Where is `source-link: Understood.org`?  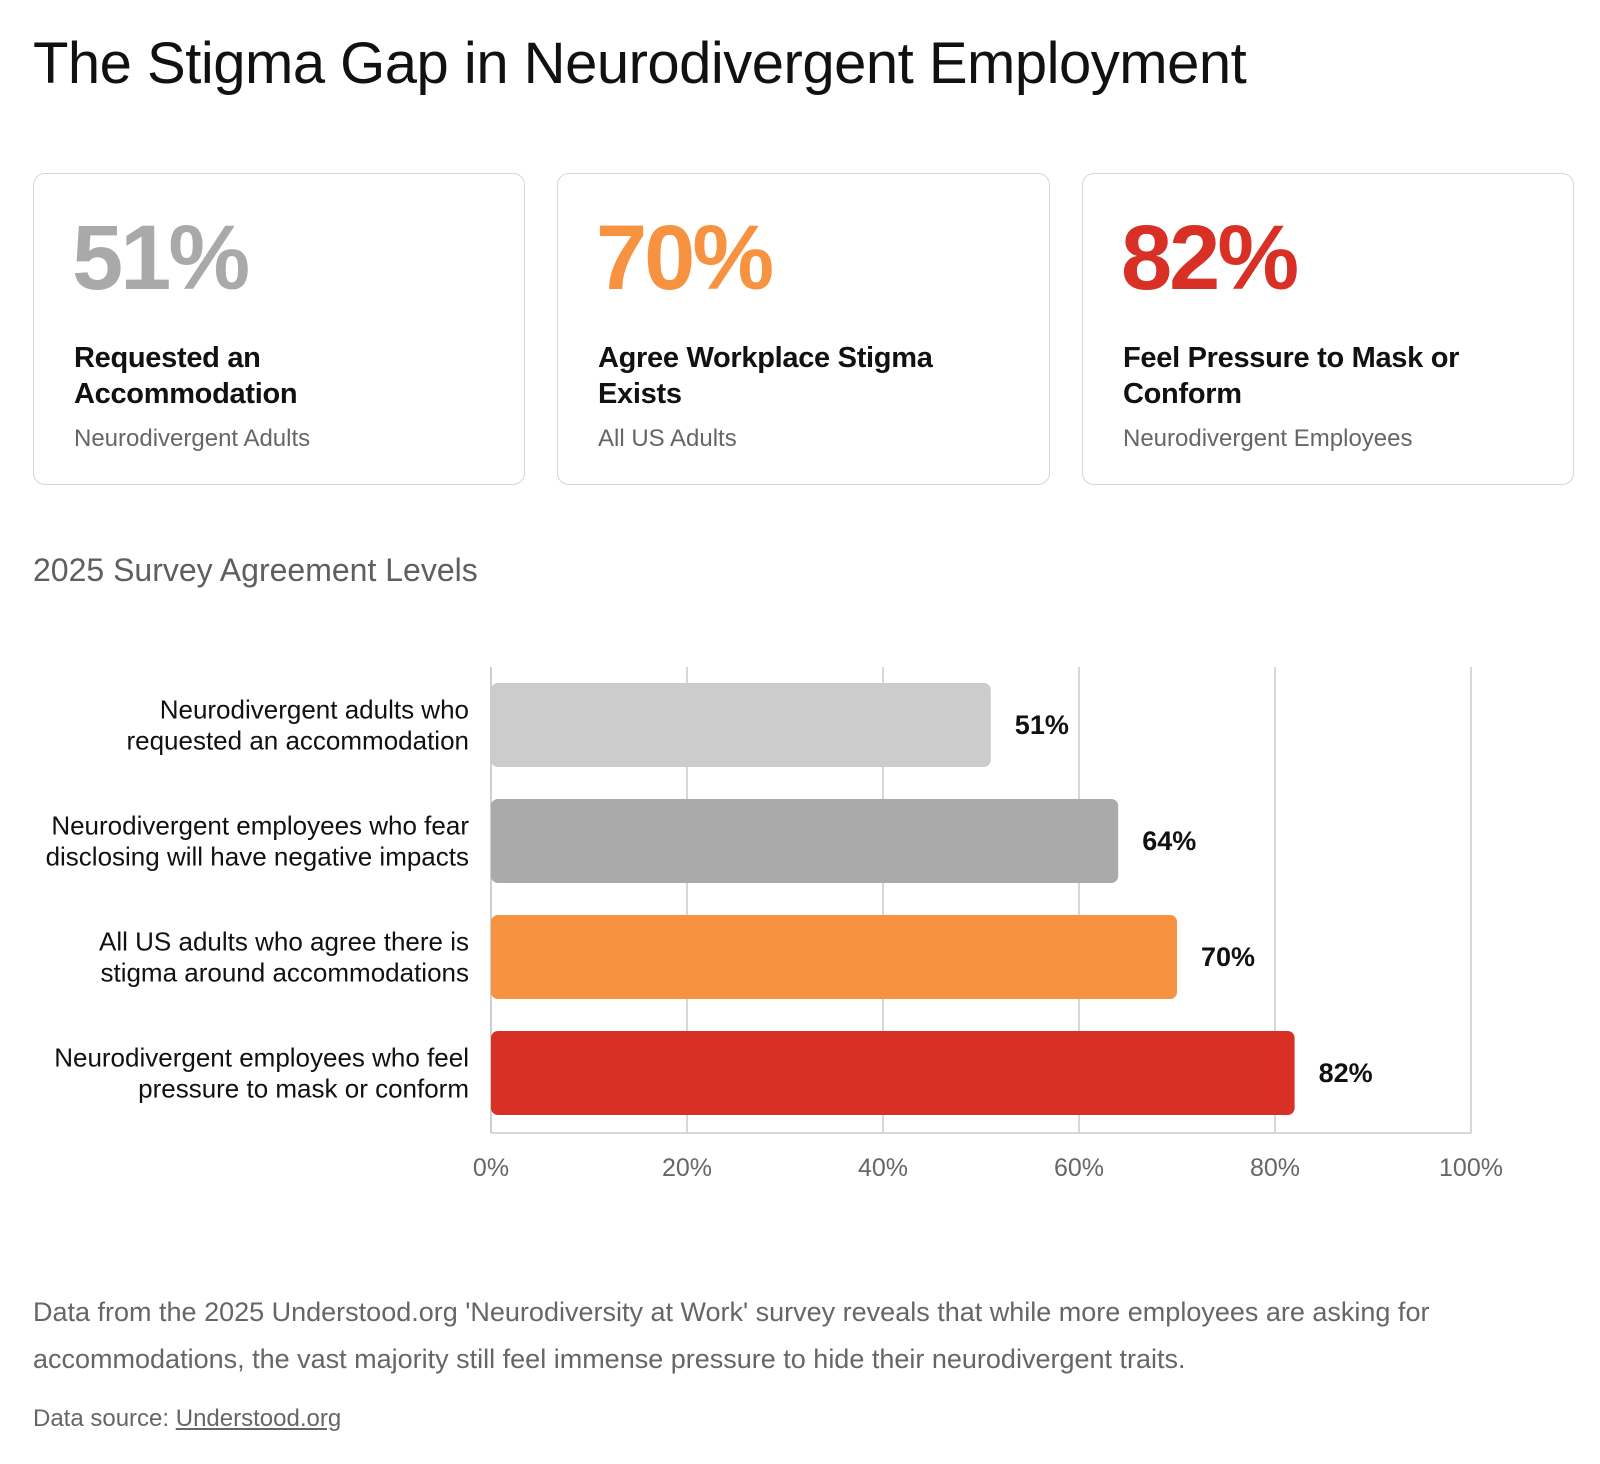 source-link: Understood.org is located at coordinates (258, 1418).